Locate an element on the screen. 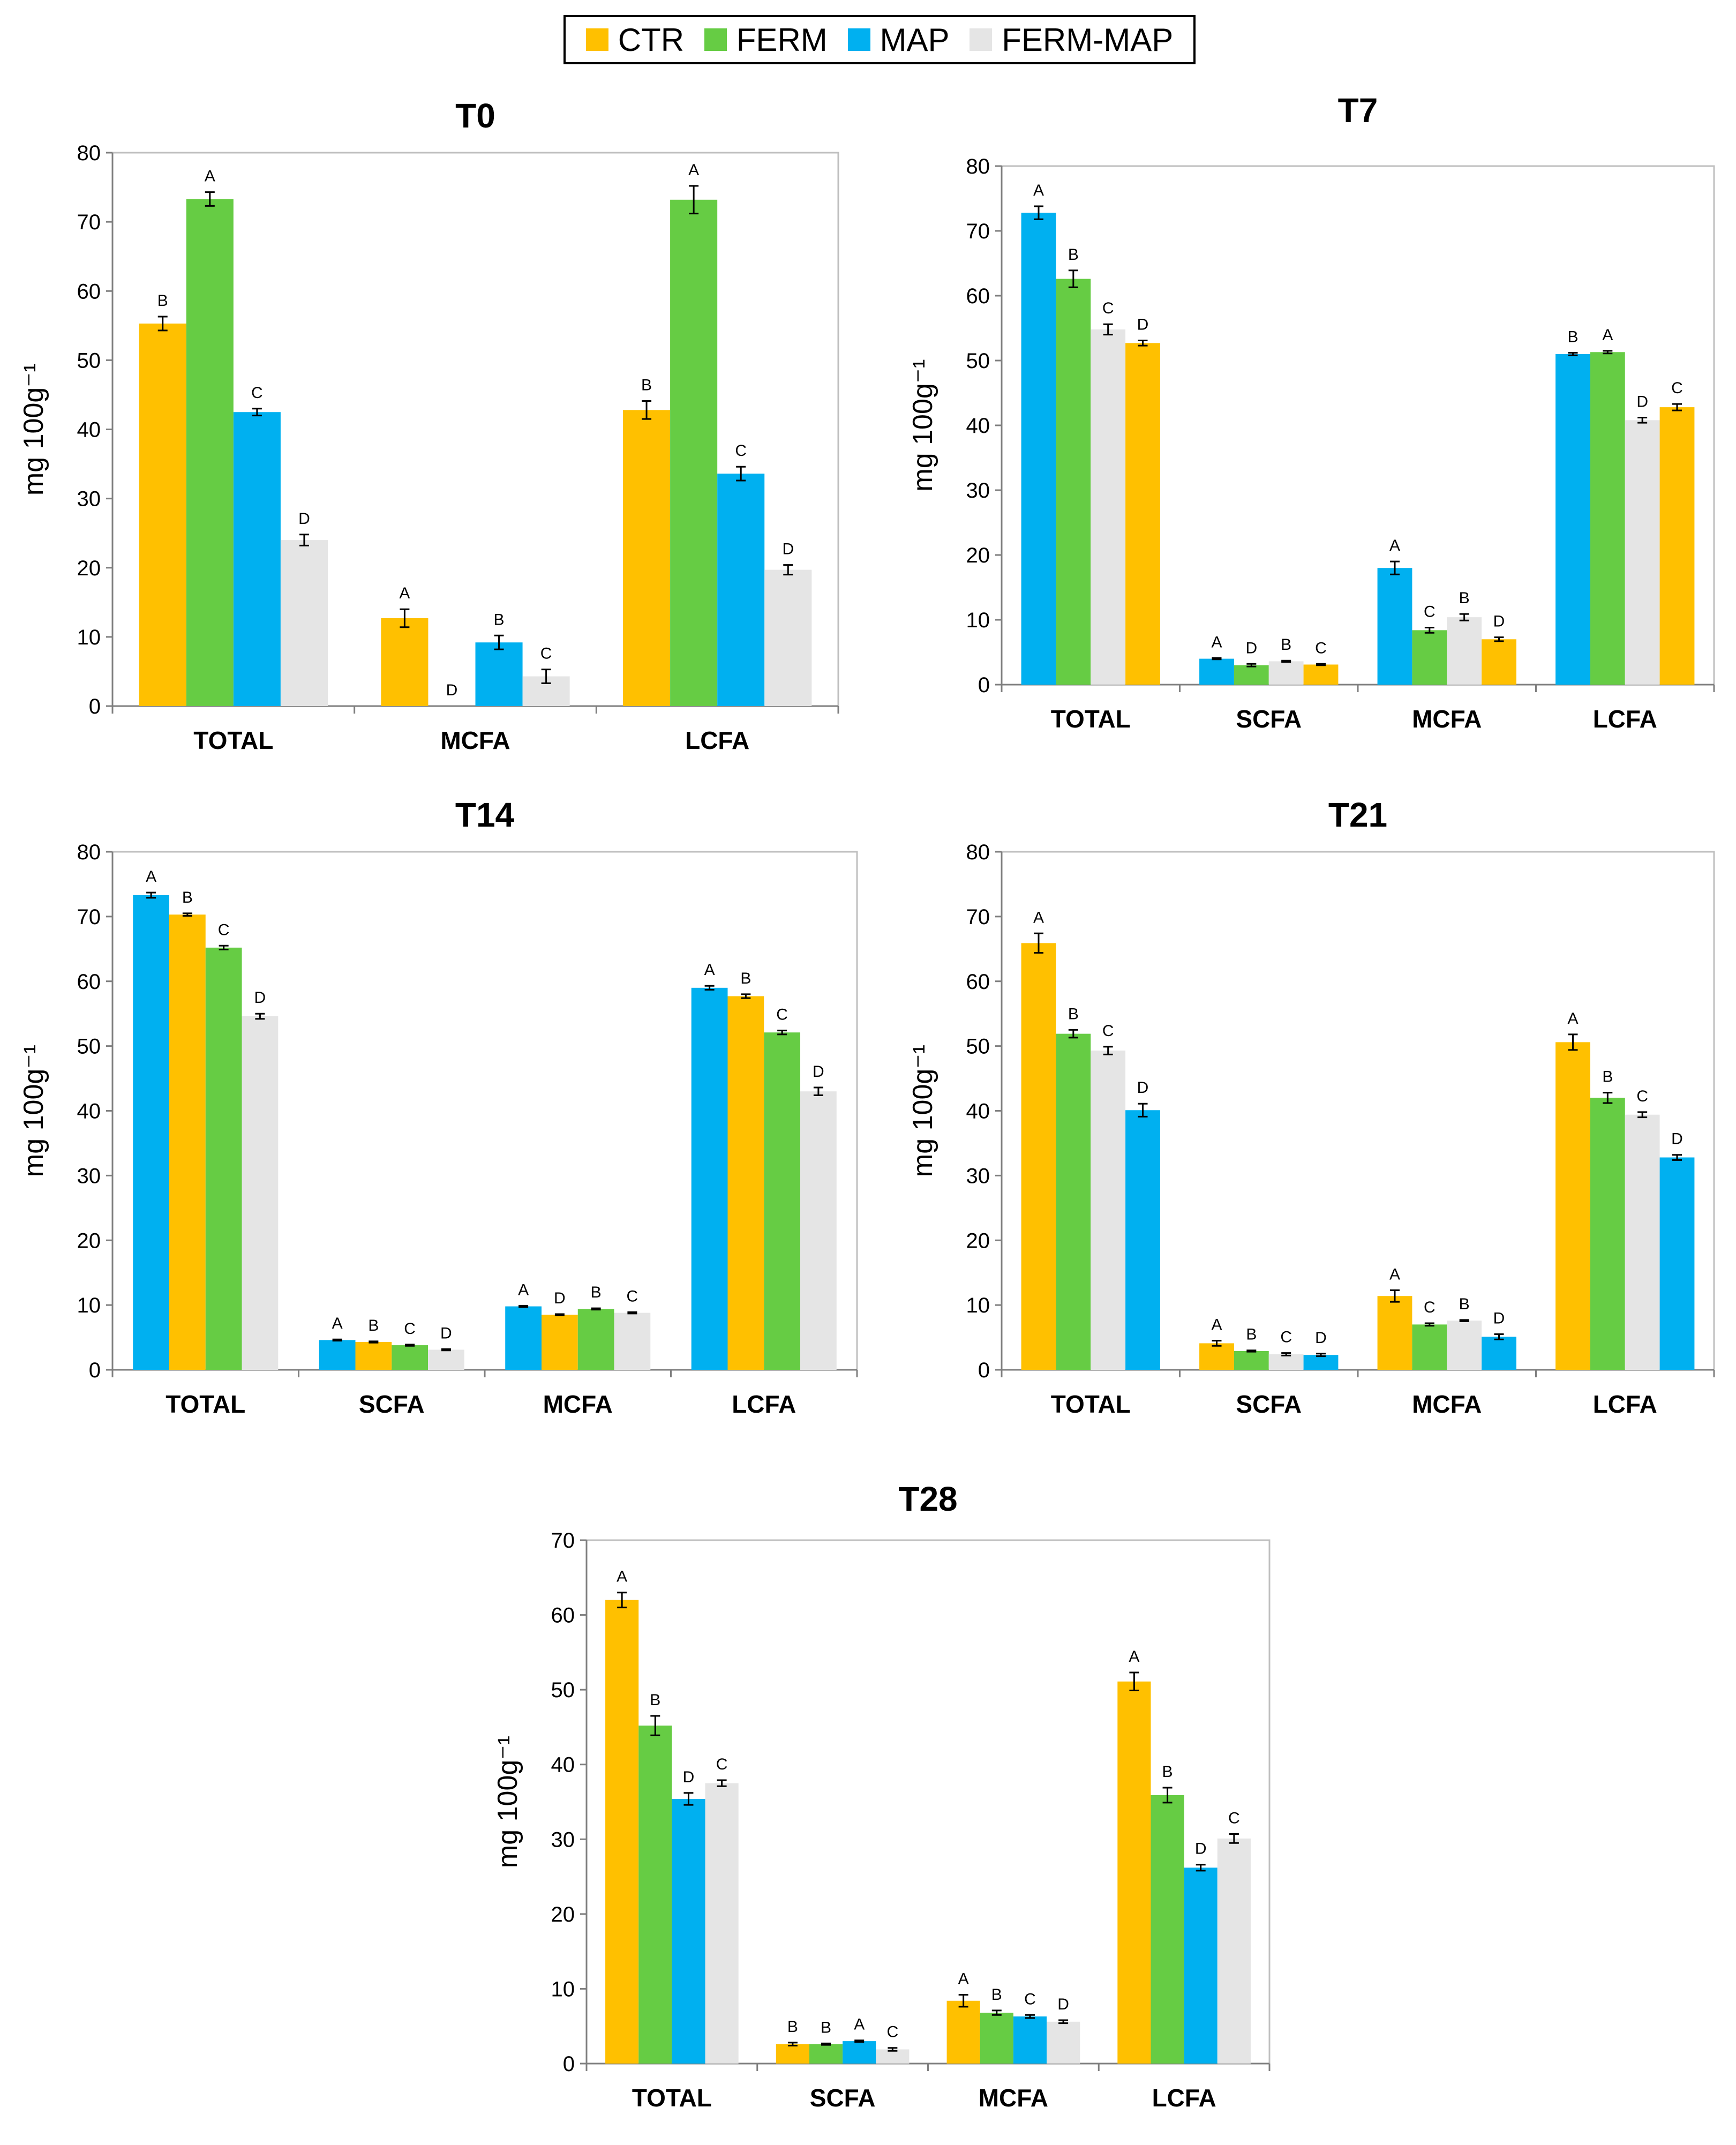  legend-item-ferm-map: FERM-MAP is located at coordinates (1071, 39).